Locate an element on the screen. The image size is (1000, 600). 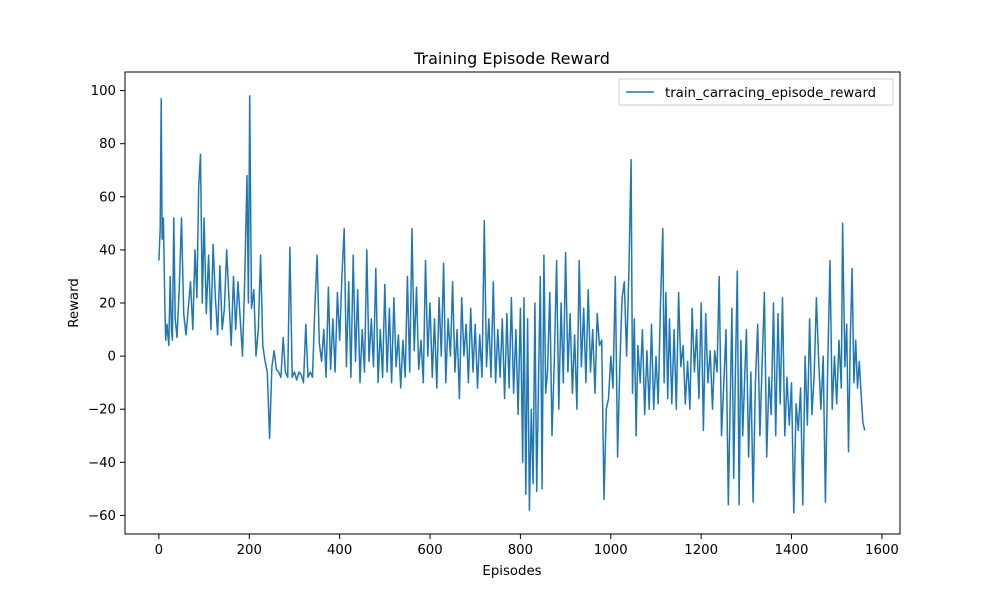
x-tick-label: 1200 is located at coordinates (701, 550).